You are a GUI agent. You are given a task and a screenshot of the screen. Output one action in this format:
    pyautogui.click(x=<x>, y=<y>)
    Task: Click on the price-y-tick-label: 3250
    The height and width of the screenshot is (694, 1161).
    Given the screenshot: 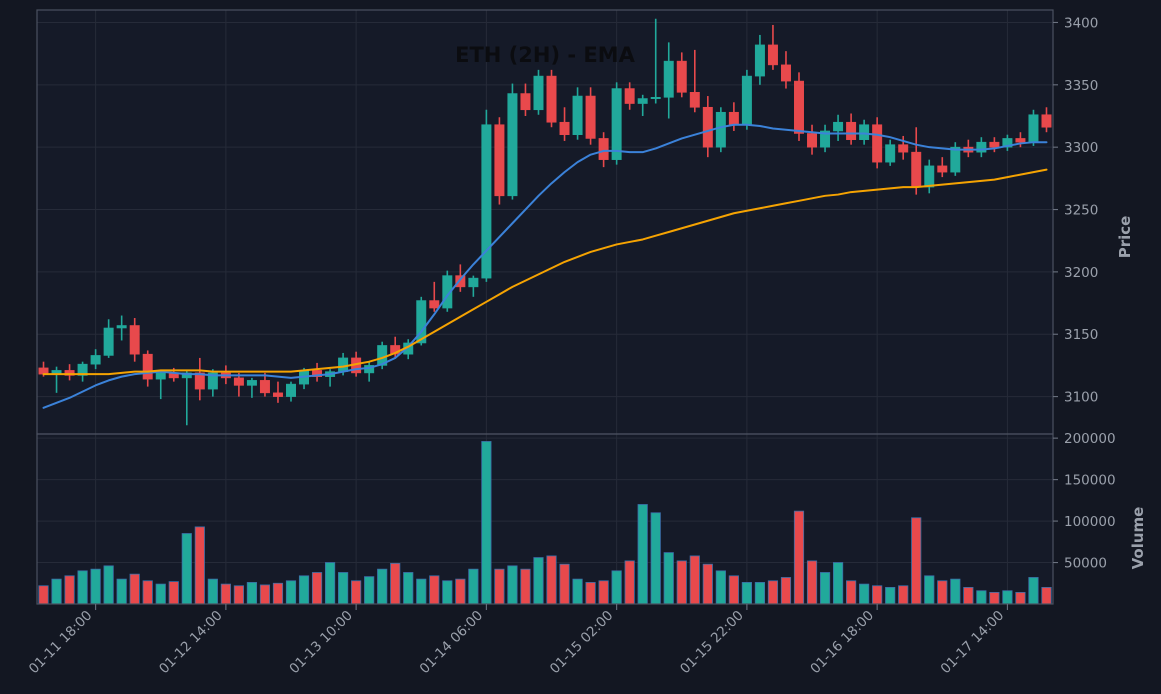 What is the action you would take?
    pyautogui.click(x=1081, y=211)
    